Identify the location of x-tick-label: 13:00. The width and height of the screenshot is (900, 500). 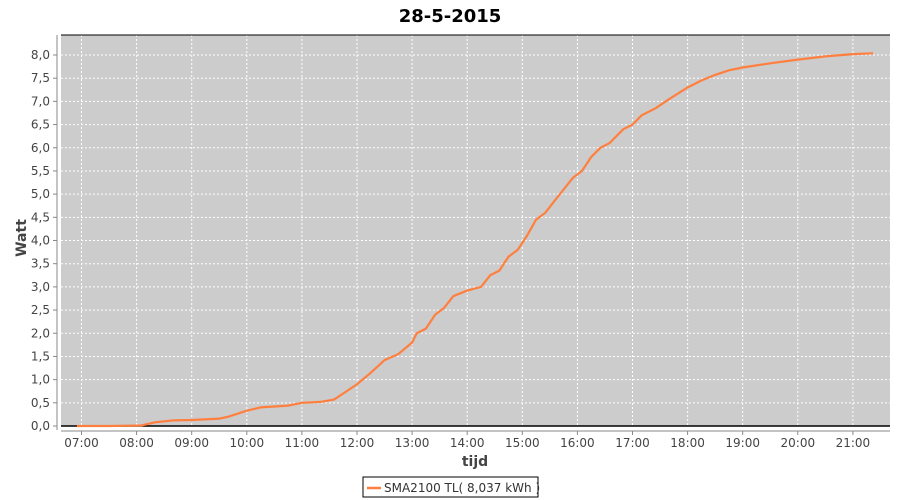
(412, 443).